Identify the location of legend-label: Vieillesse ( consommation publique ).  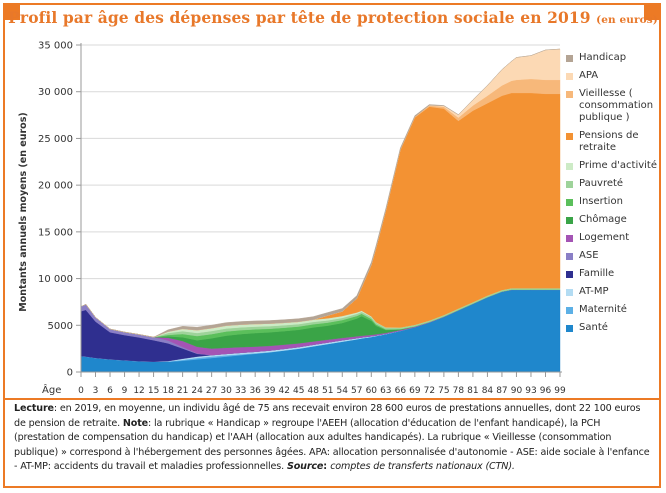
(616, 105).